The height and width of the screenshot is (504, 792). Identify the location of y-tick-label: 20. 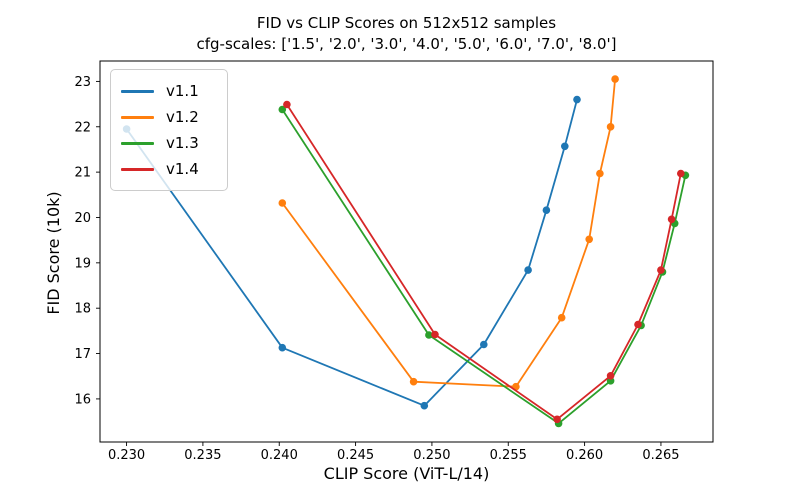
(82, 218).